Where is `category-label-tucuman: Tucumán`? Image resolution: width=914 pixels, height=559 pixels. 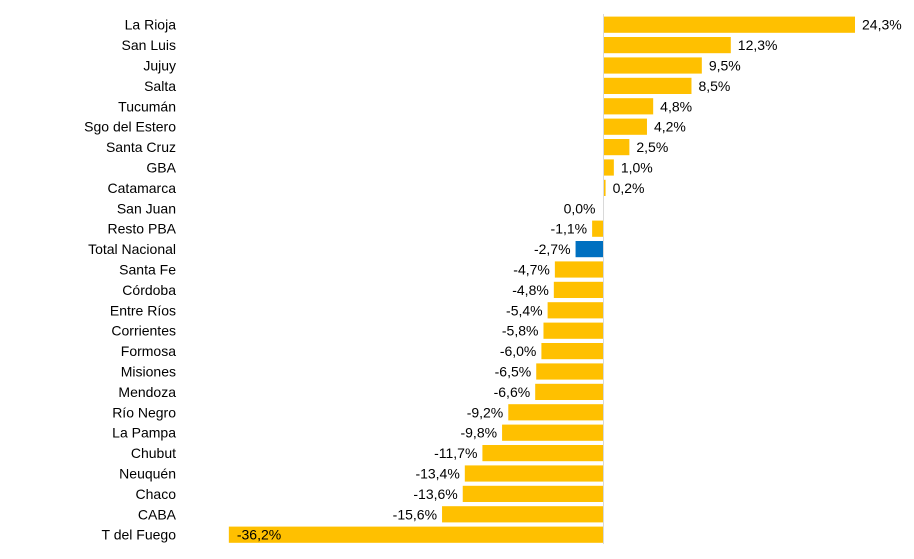
category-label-tucuman: Tucumán is located at coordinates (147, 106).